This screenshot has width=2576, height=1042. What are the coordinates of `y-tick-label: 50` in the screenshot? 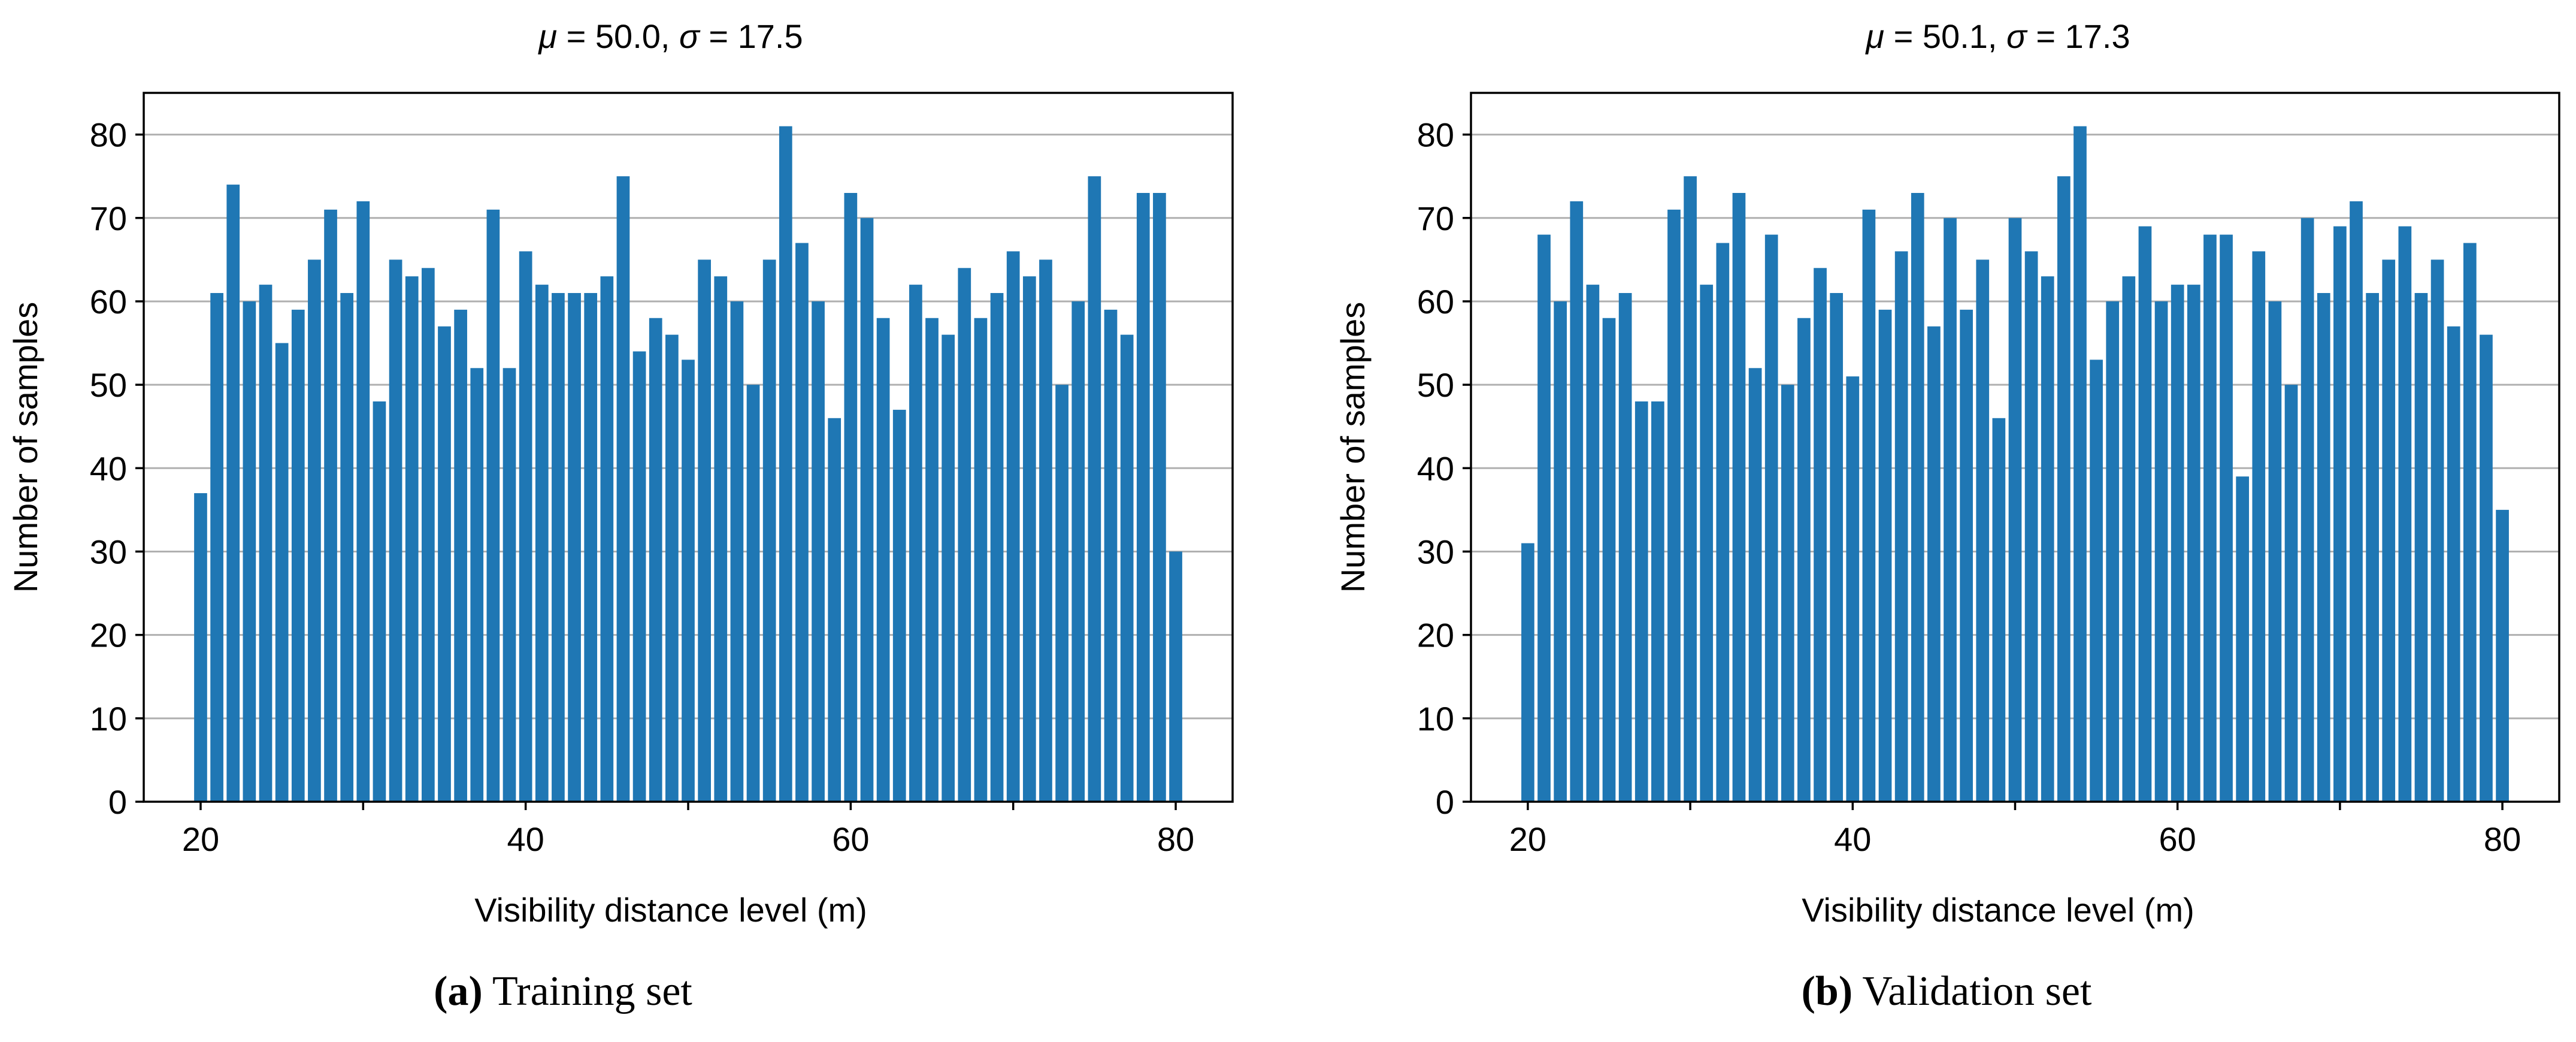 It's located at (1435, 385).